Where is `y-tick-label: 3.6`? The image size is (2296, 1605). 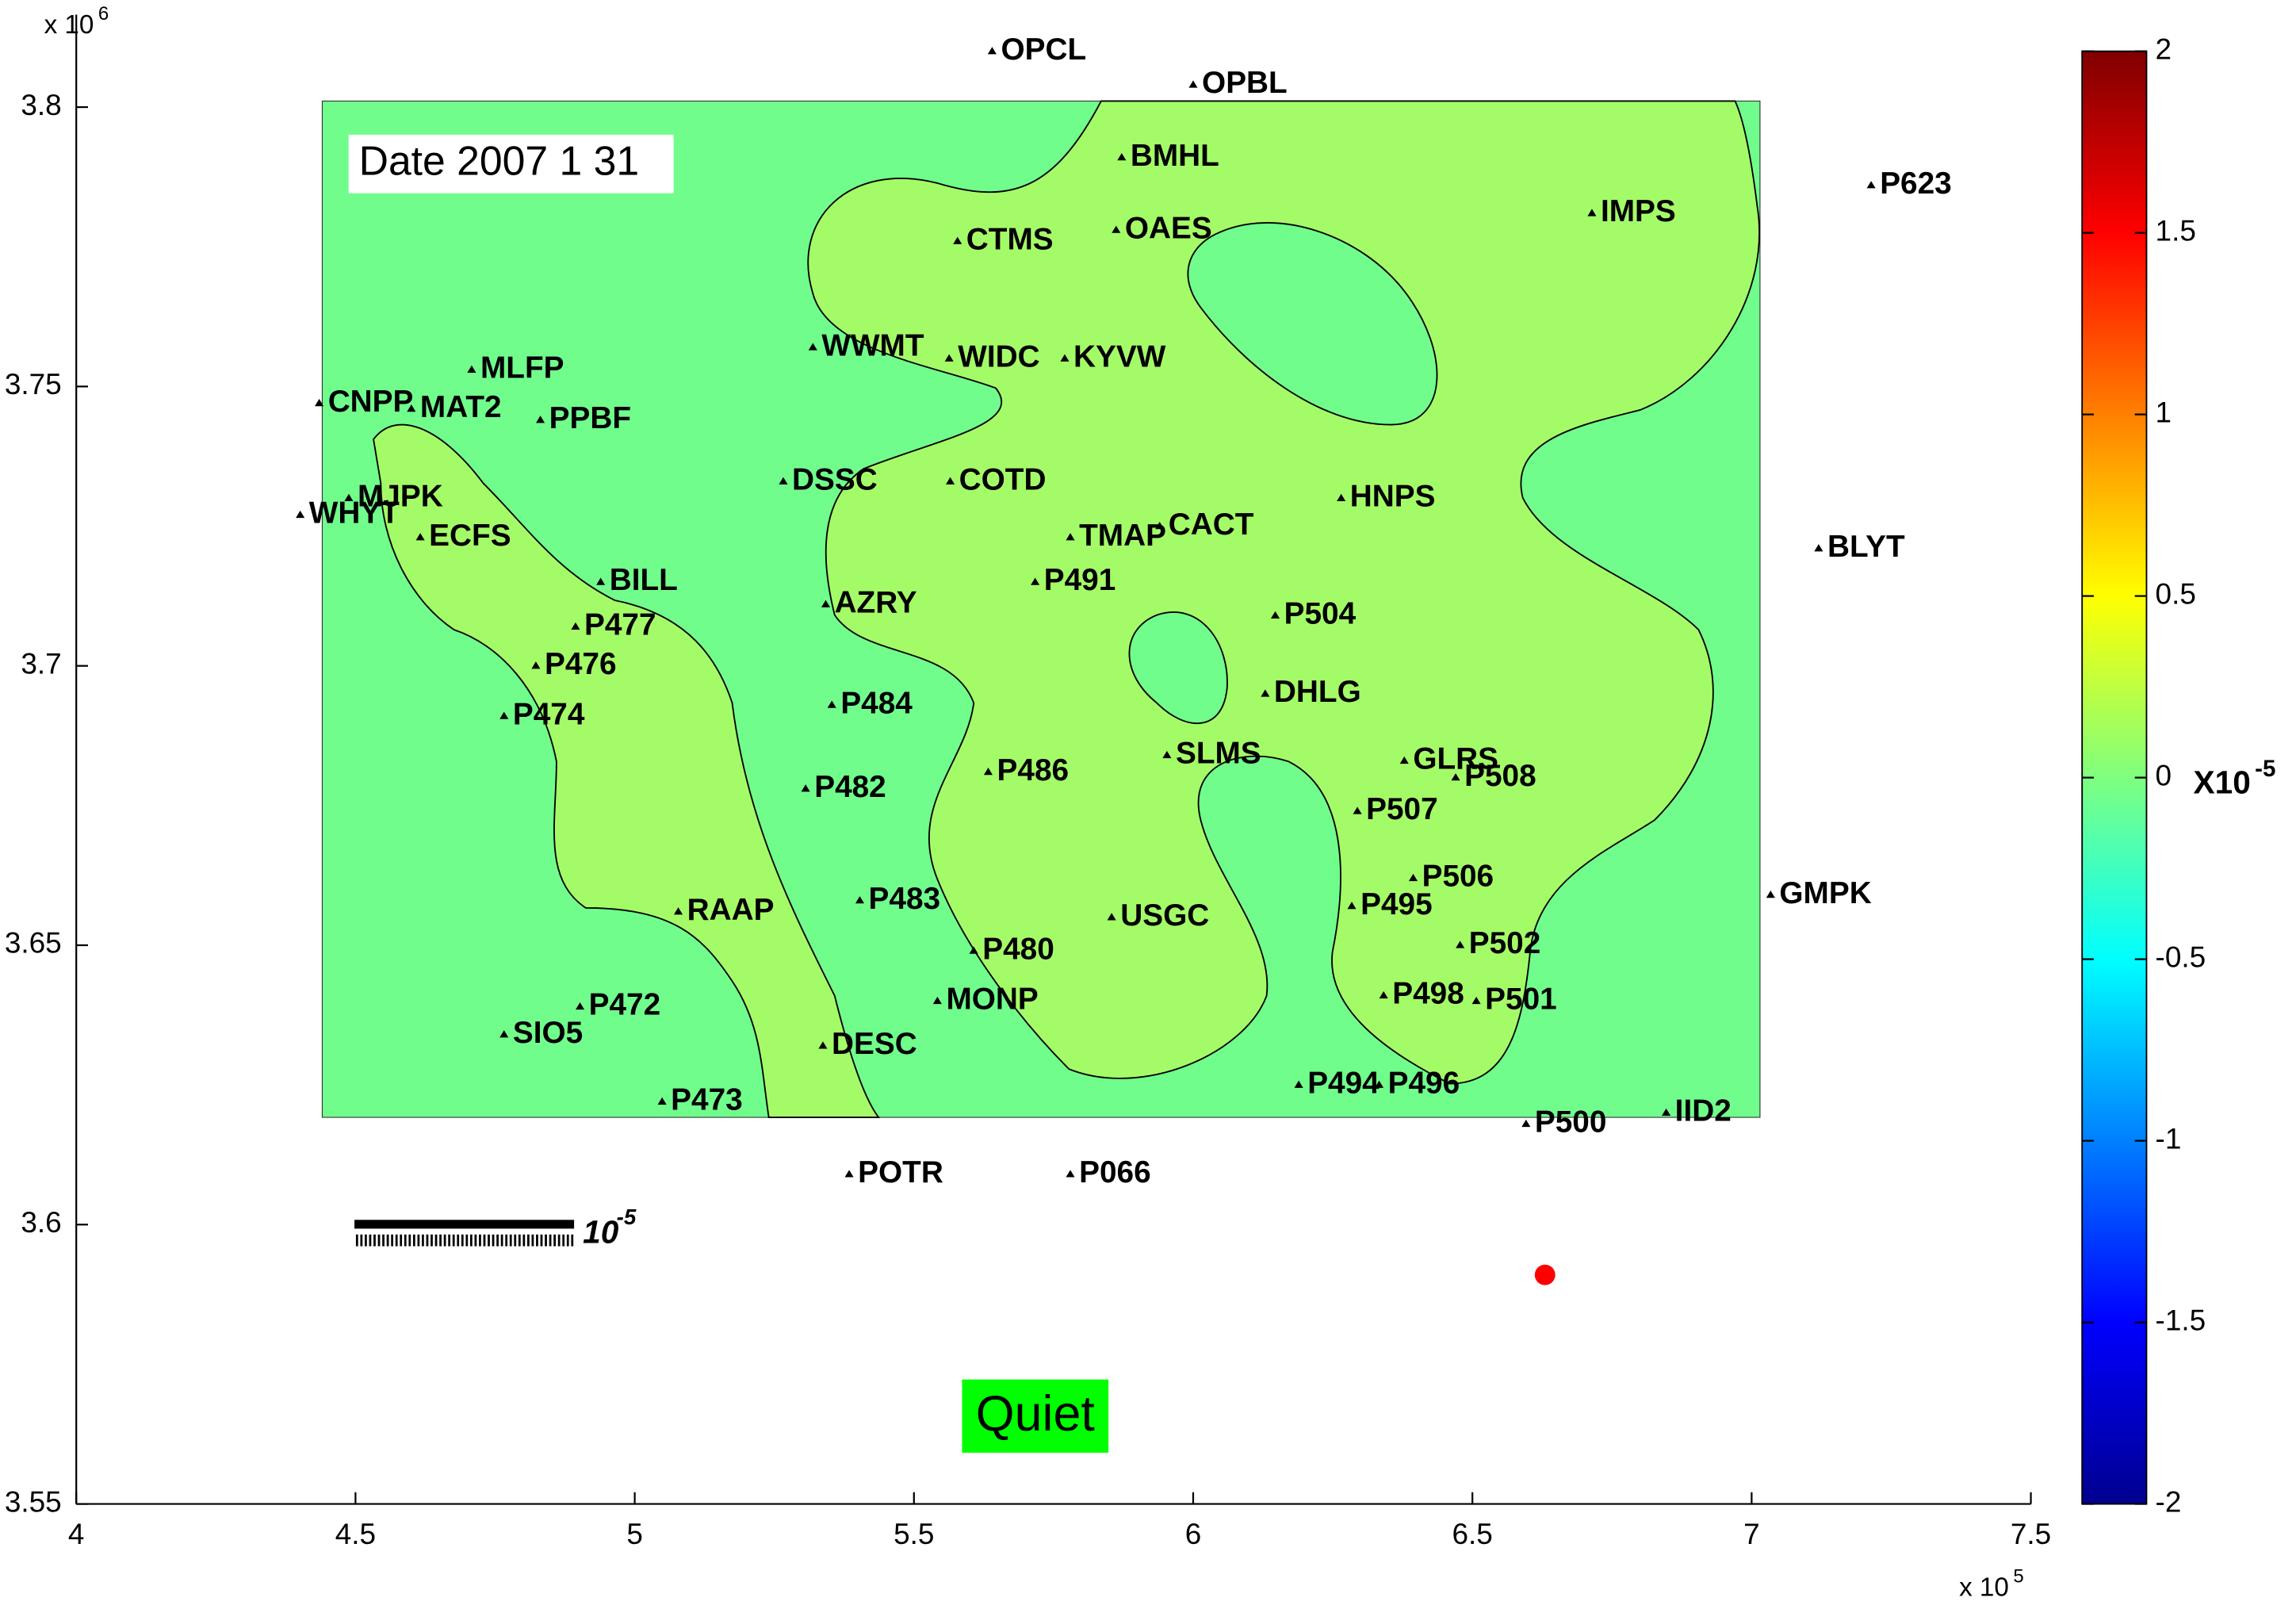
y-tick-label: 3.6 is located at coordinates (41, 1222).